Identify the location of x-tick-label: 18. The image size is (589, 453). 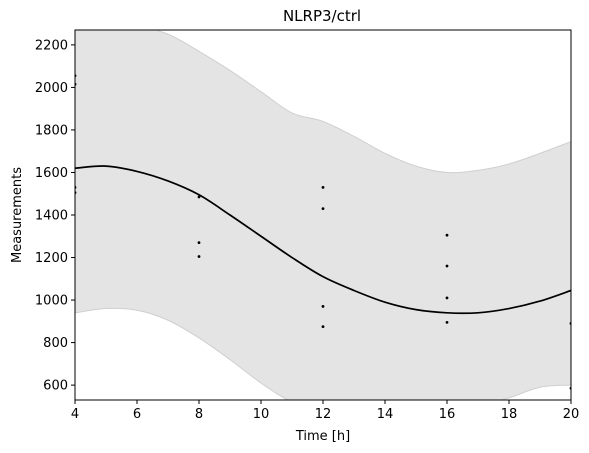
(509, 414).